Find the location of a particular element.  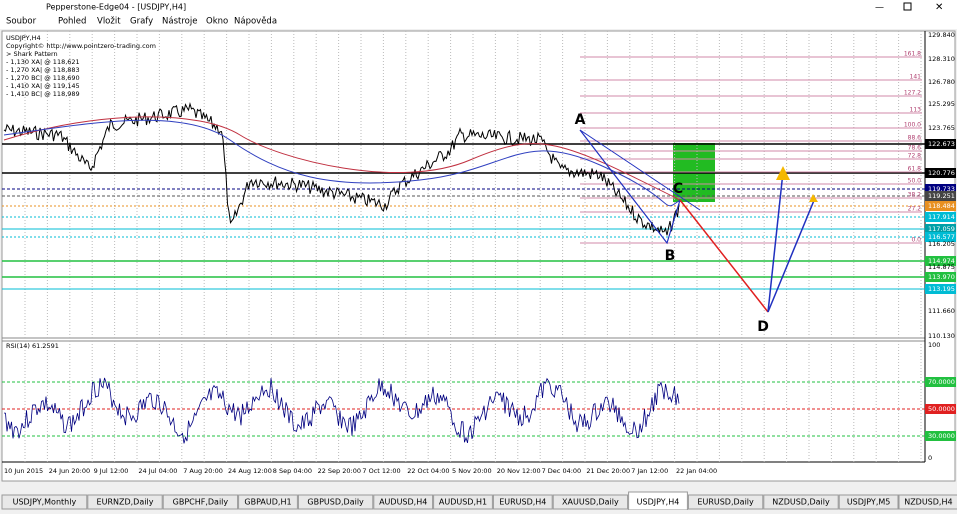

rsi-label: RSI(14) 61.2591 is located at coordinates (32, 346).